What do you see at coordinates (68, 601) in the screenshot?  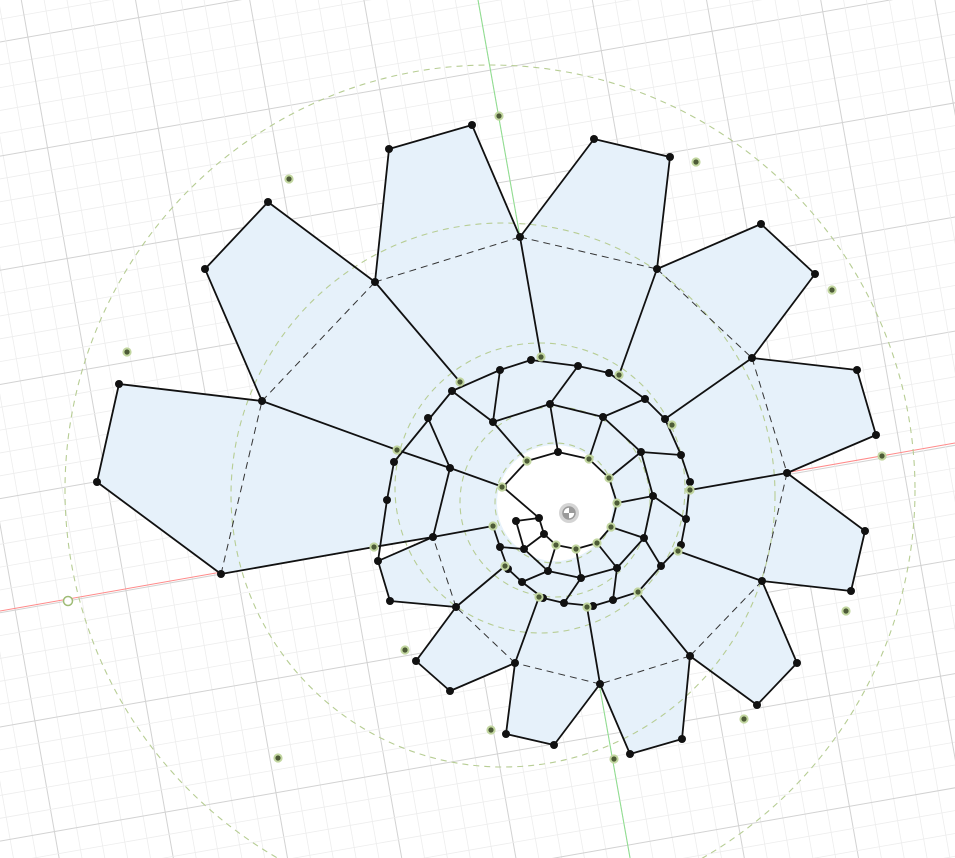 I see `construction-endpoint` at bounding box center [68, 601].